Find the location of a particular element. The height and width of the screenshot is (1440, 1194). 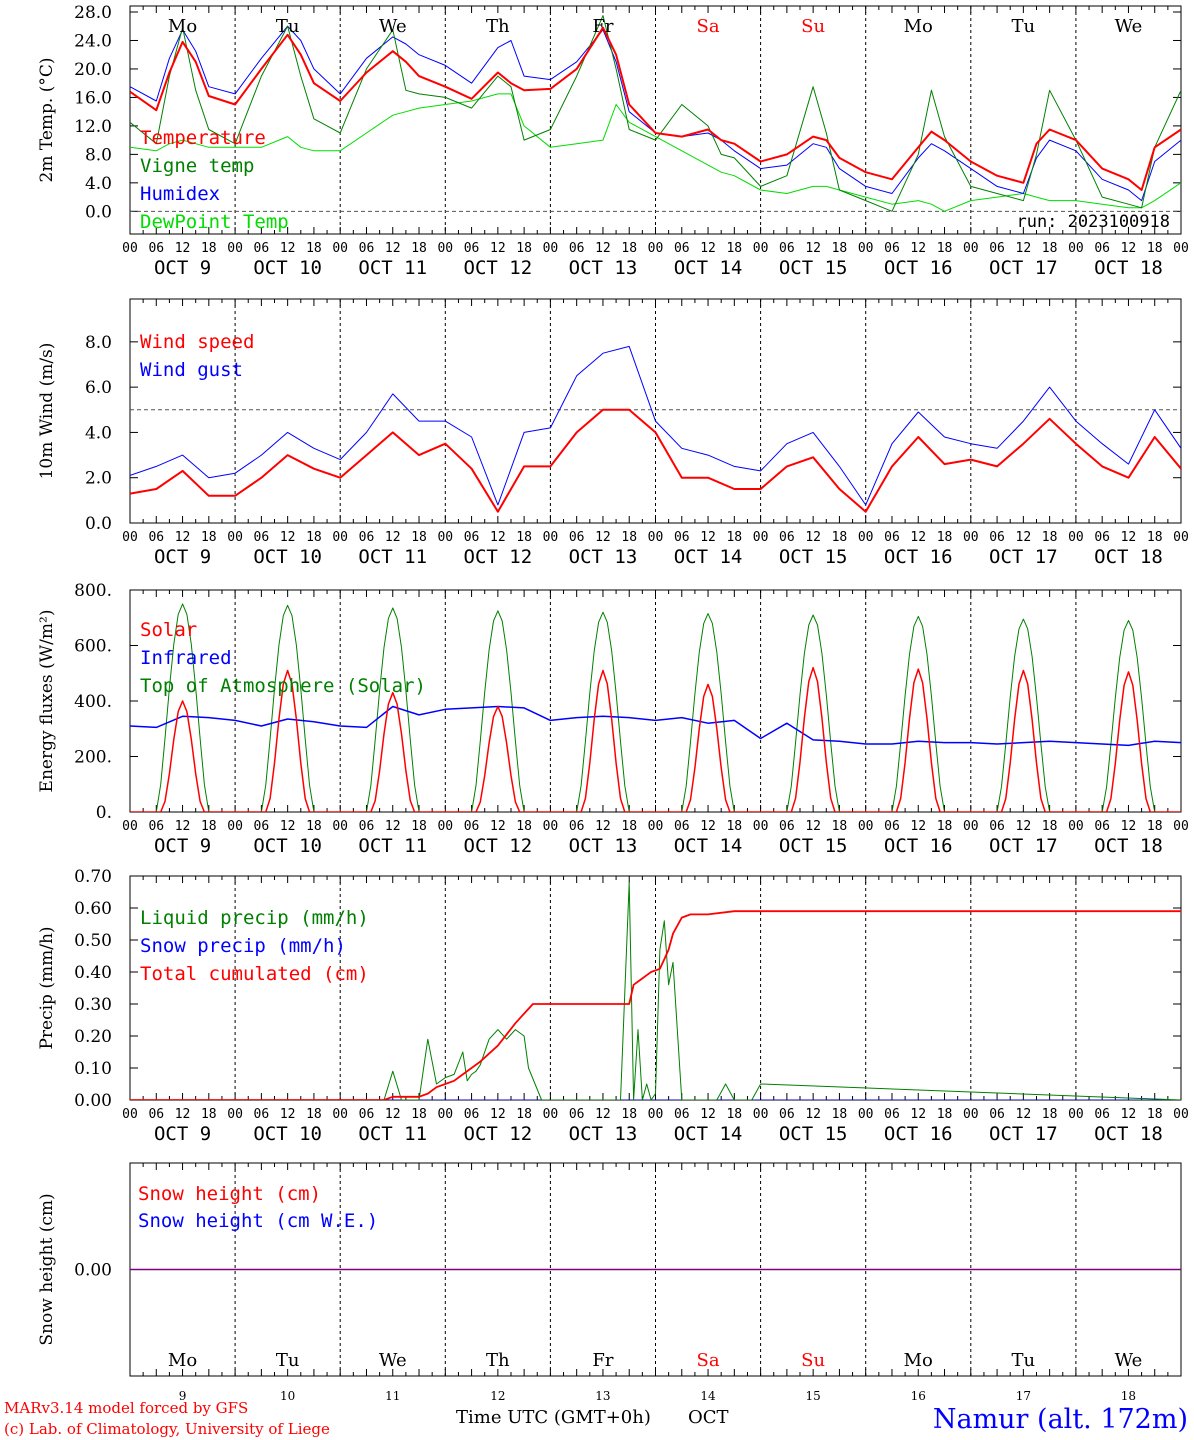

x-date-label: OCT 16 is located at coordinates (918, 1134).